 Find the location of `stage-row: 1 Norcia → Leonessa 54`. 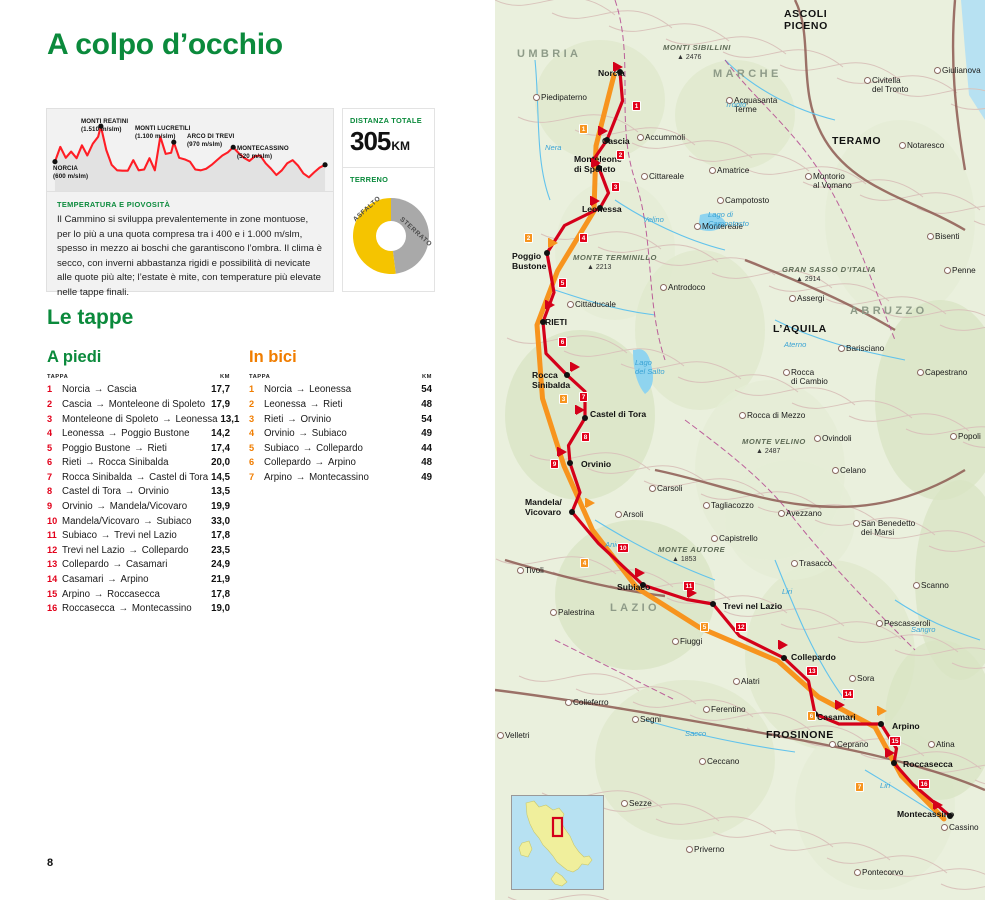

stage-row: 1 Norcia → Leonessa 54 is located at coordinates (340, 390).